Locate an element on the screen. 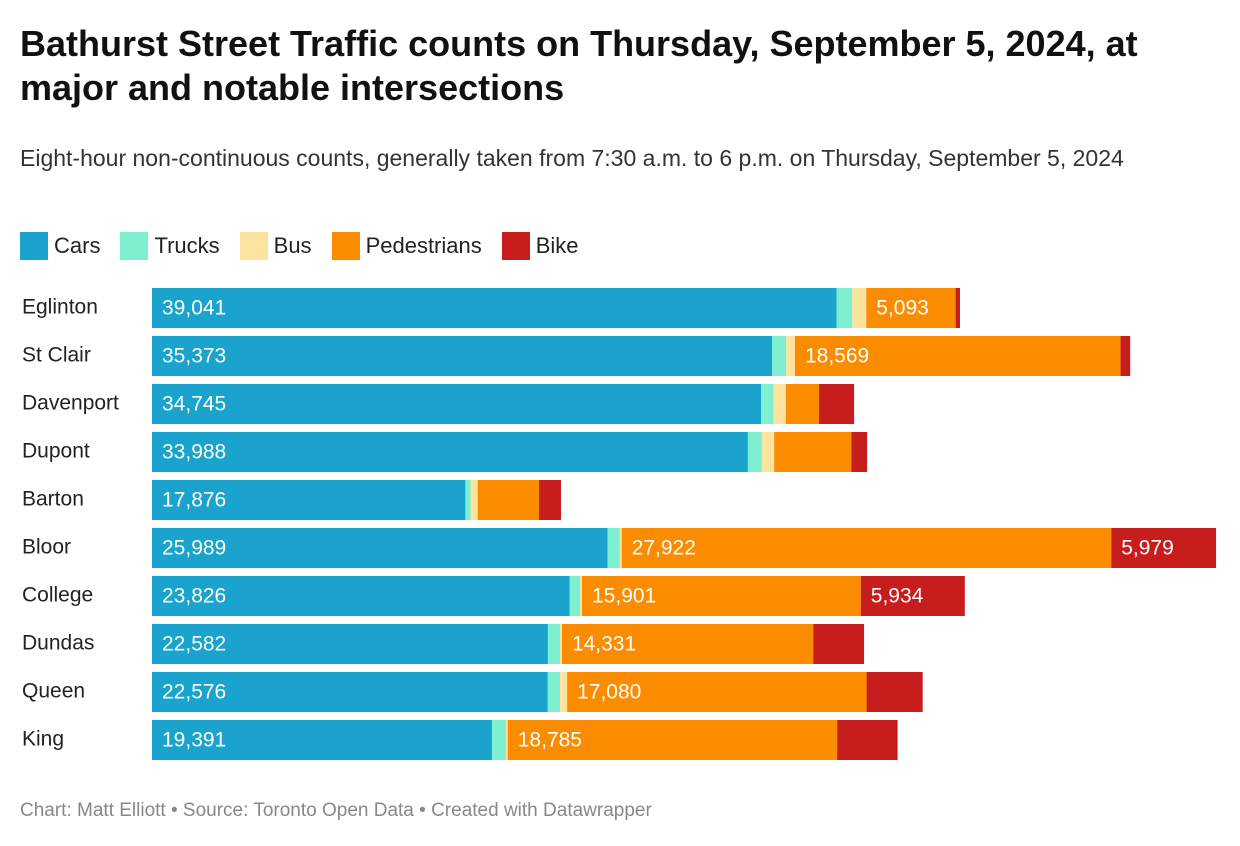 The image size is (1240, 846). data-label-bloor-cars: 25,989 is located at coordinates (194, 548).